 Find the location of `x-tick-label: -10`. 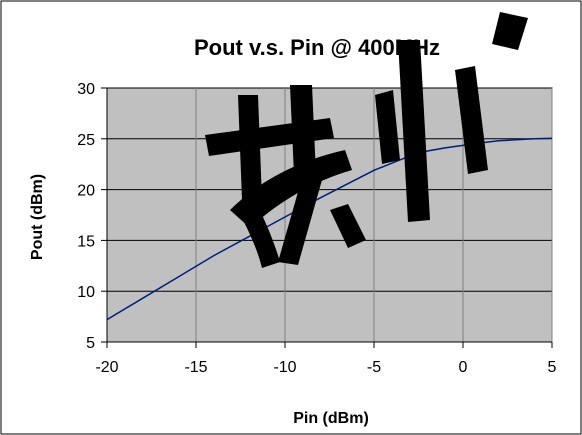

x-tick-label: -10 is located at coordinates (284, 367).